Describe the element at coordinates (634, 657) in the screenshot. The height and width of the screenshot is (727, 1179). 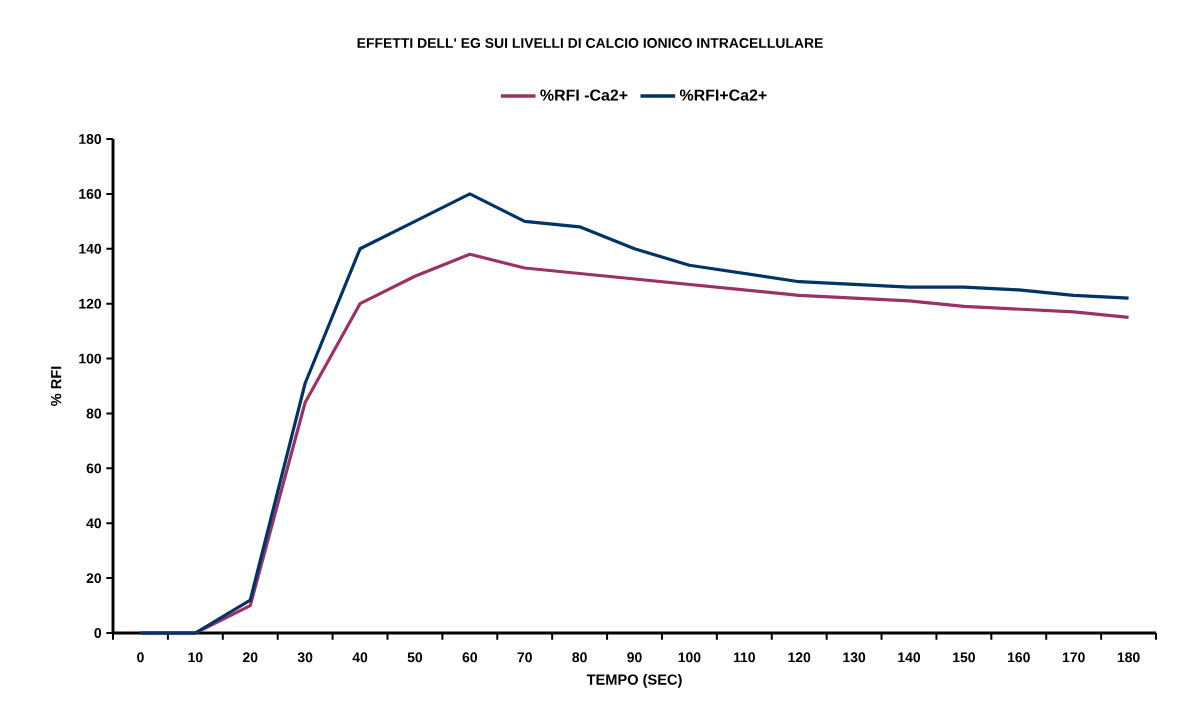
I see `x-tick-label: 90` at that location.